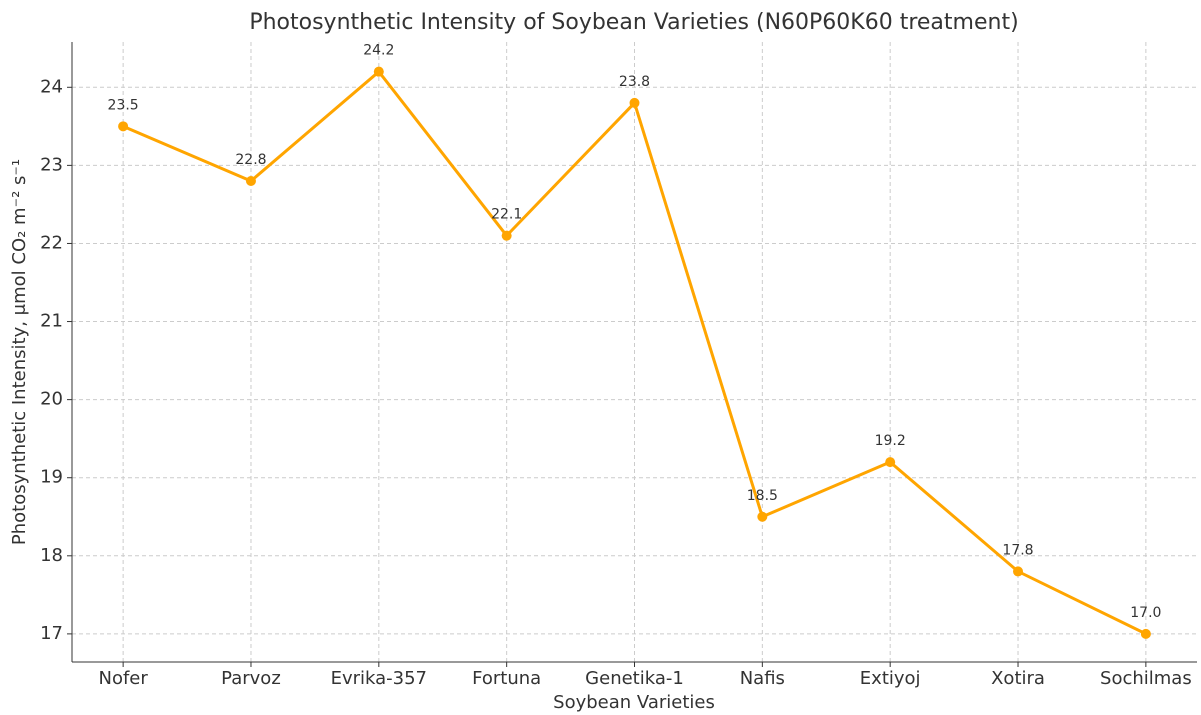 Image resolution: width=1201 pixels, height=715 pixels. I want to click on y-tick-label: 20, so click(51, 399).